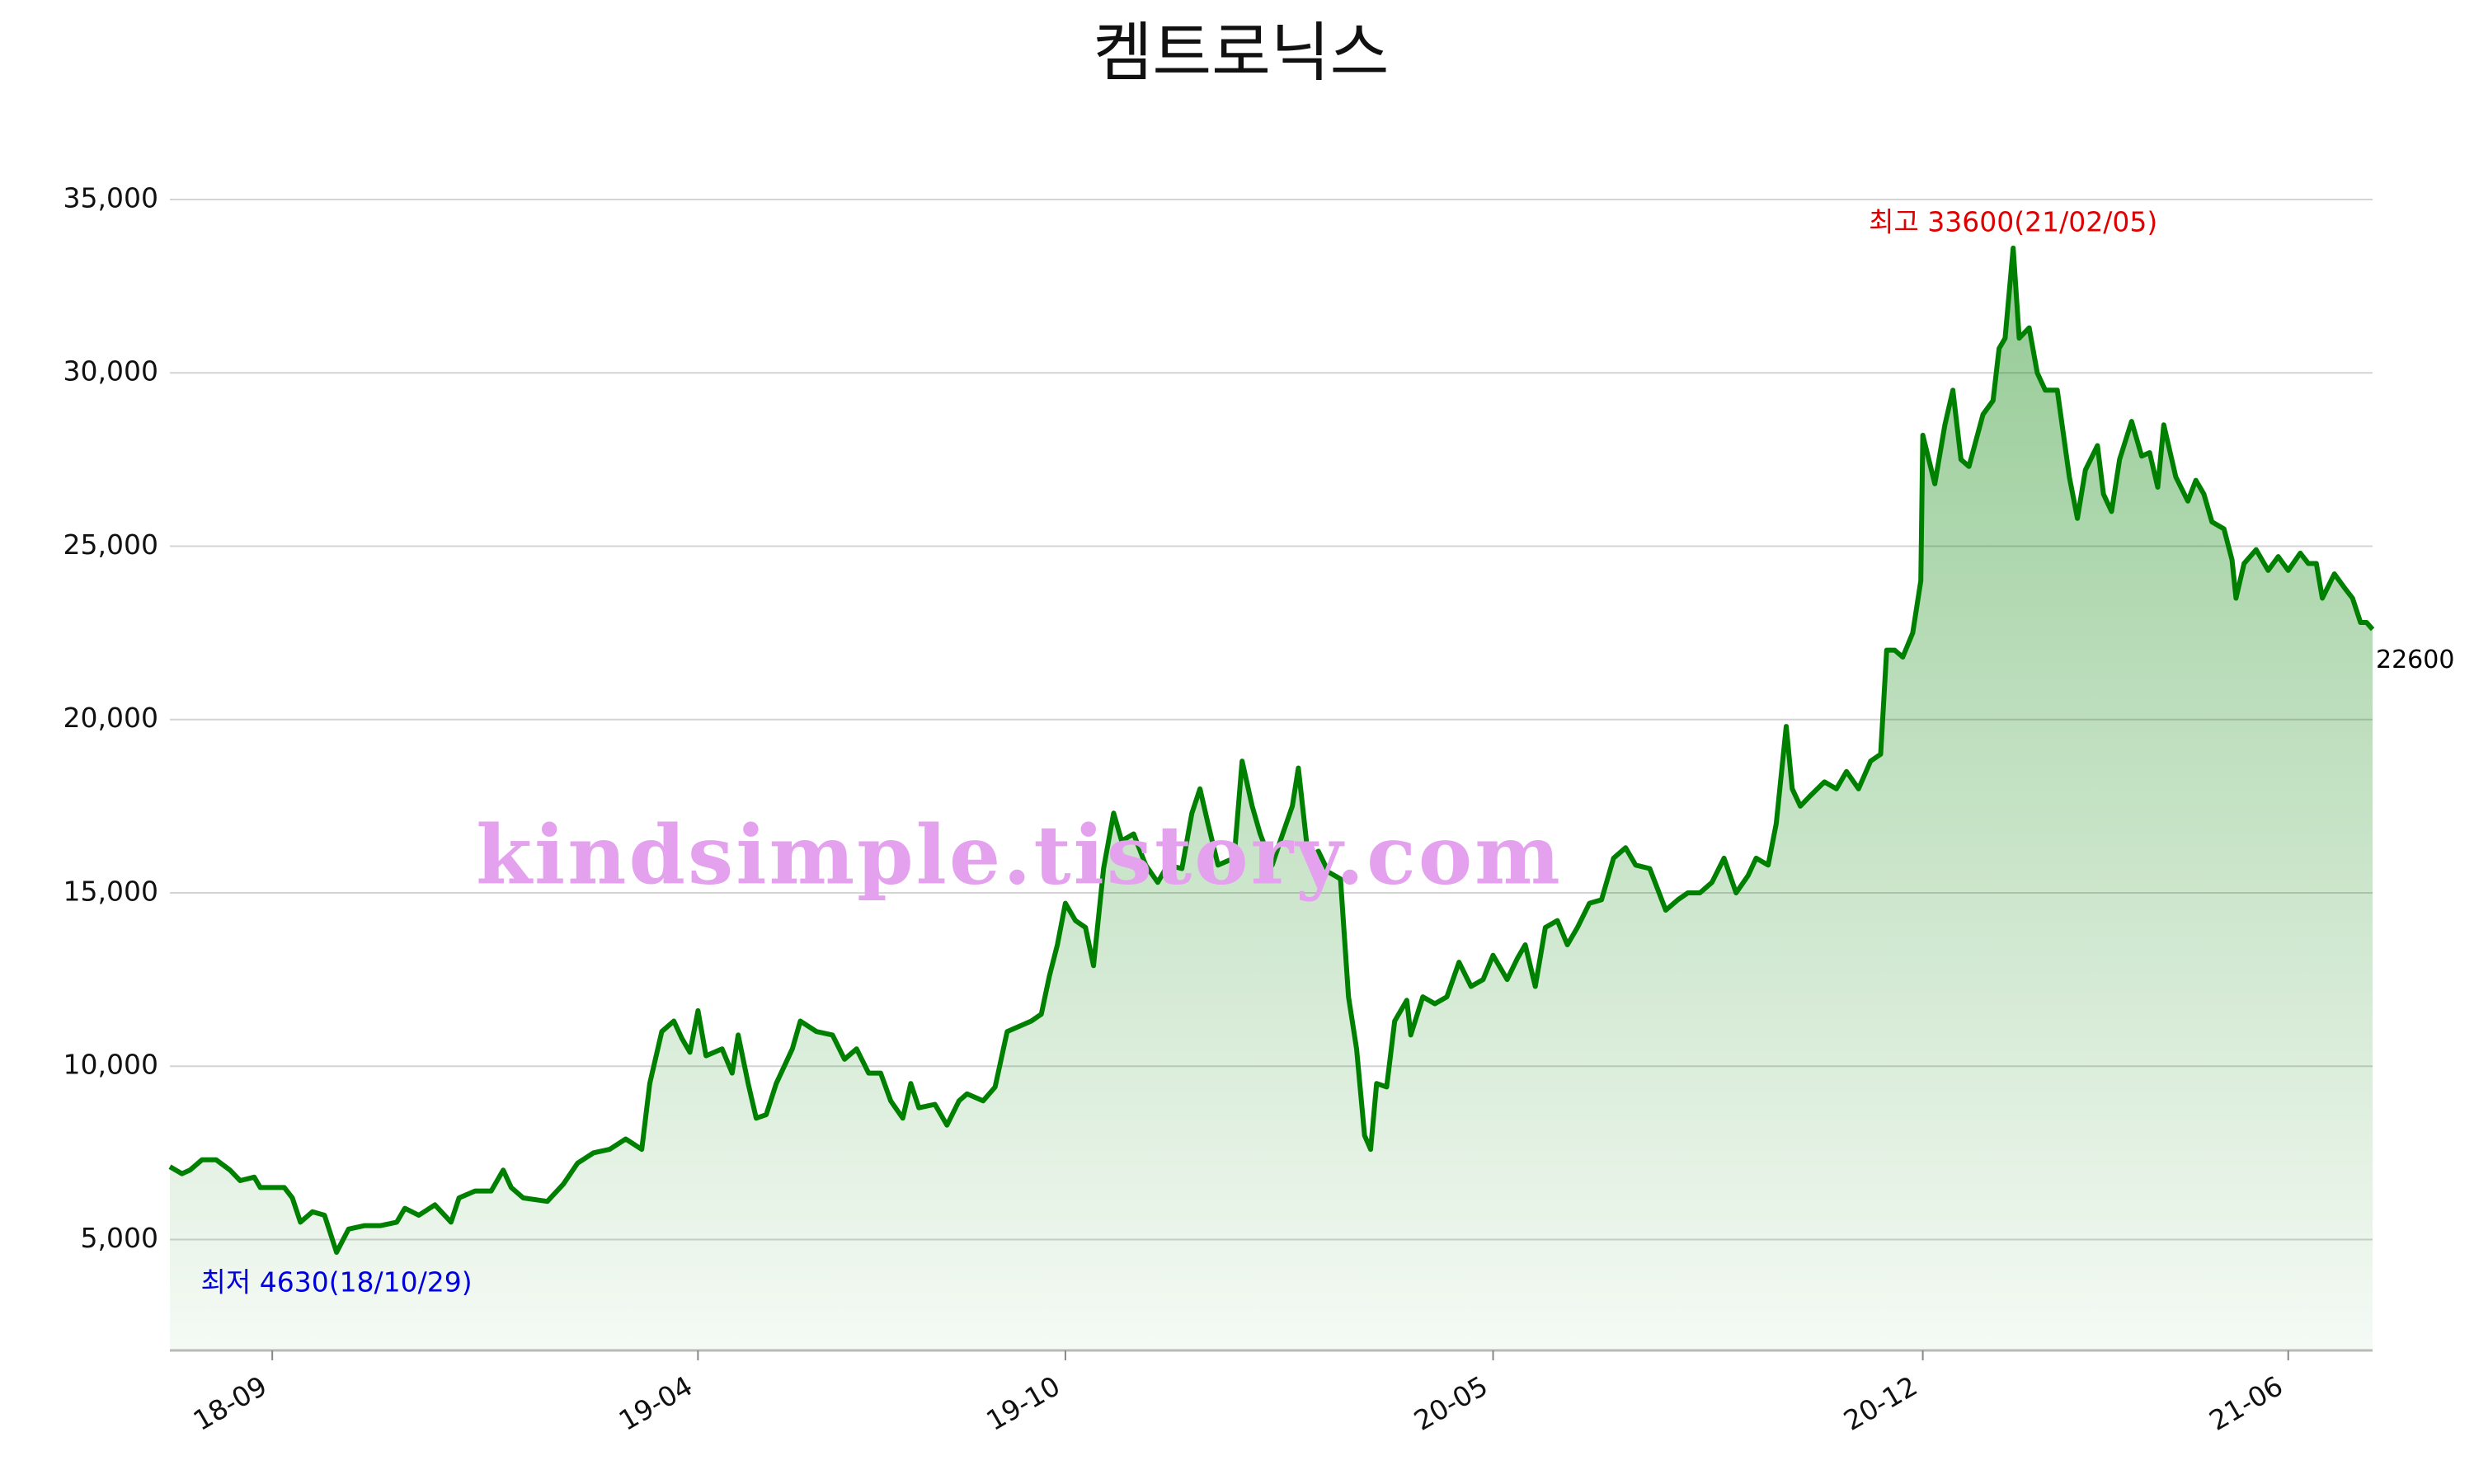  What do you see at coordinates (1880, 1403) in the screenshot?
I see `x-tick-label: 20-12` at bounding box center [1880, 1403].